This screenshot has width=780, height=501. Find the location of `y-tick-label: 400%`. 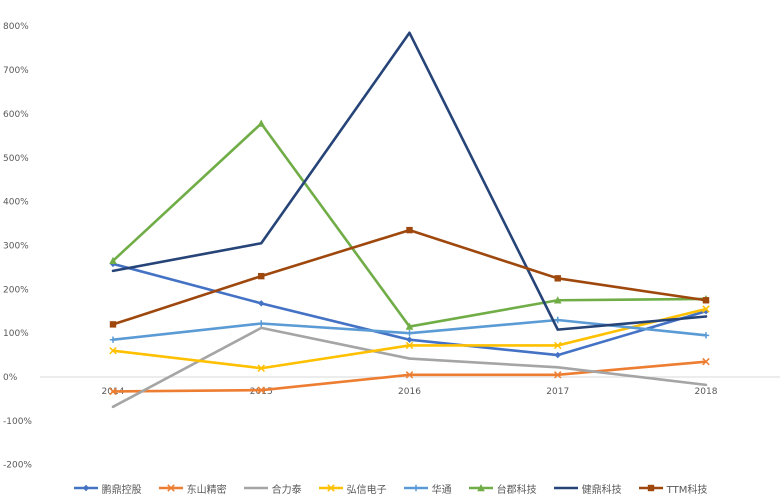

y-tick-label: 400% is located at coordinates (16, 203).